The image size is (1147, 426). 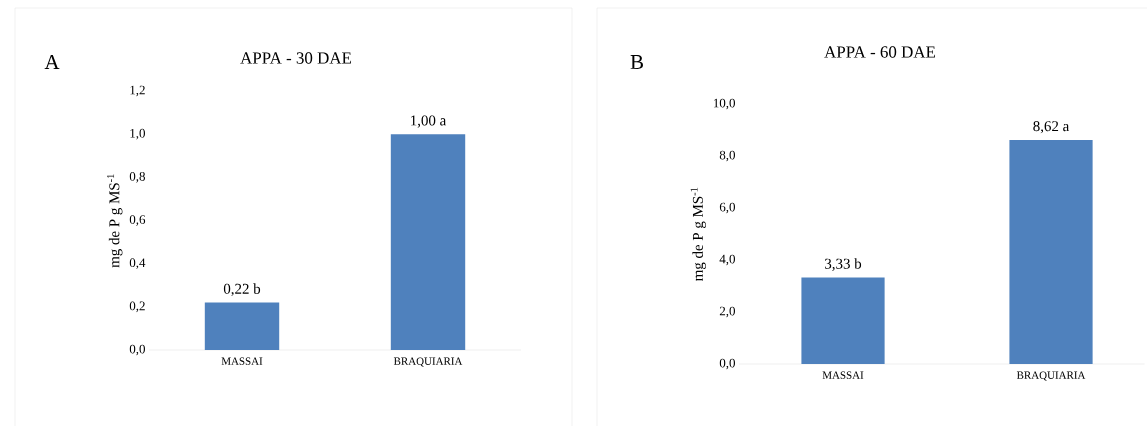 I want to click on y-tick-label: 1,0, so click(x=137, y=134).